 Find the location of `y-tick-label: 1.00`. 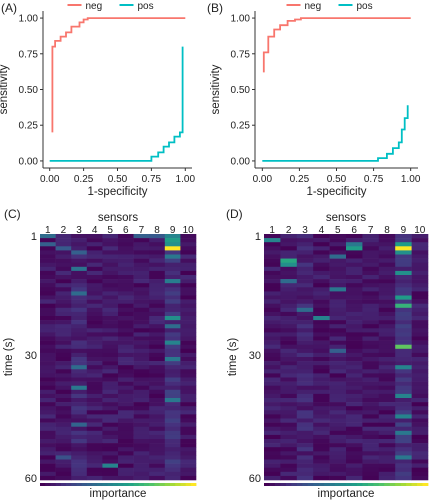

y-tick-label: 1.00 is located at coordinates (29, 19).